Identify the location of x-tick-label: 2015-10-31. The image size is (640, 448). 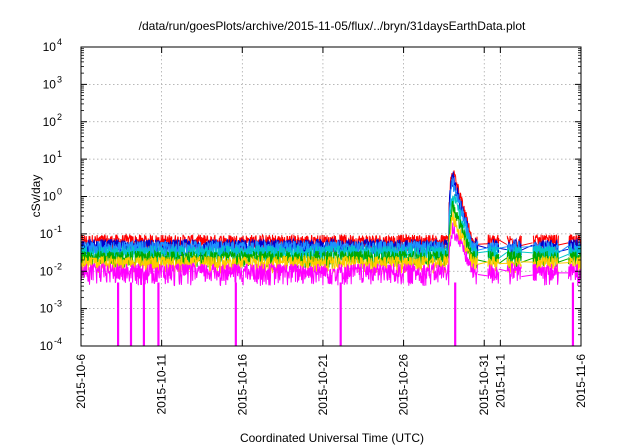
(484, 385).